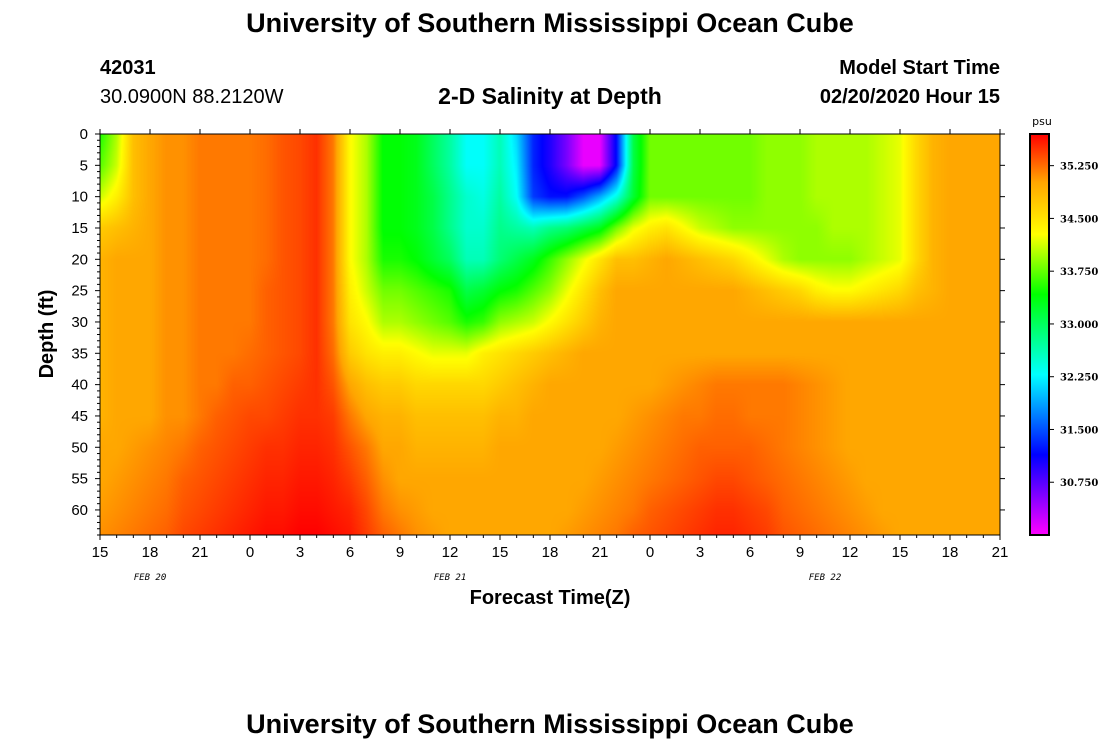 This screenshot has height=750, width=1100. I want to click on colorbar-tick-label: 31.500, so click(1079, 430).